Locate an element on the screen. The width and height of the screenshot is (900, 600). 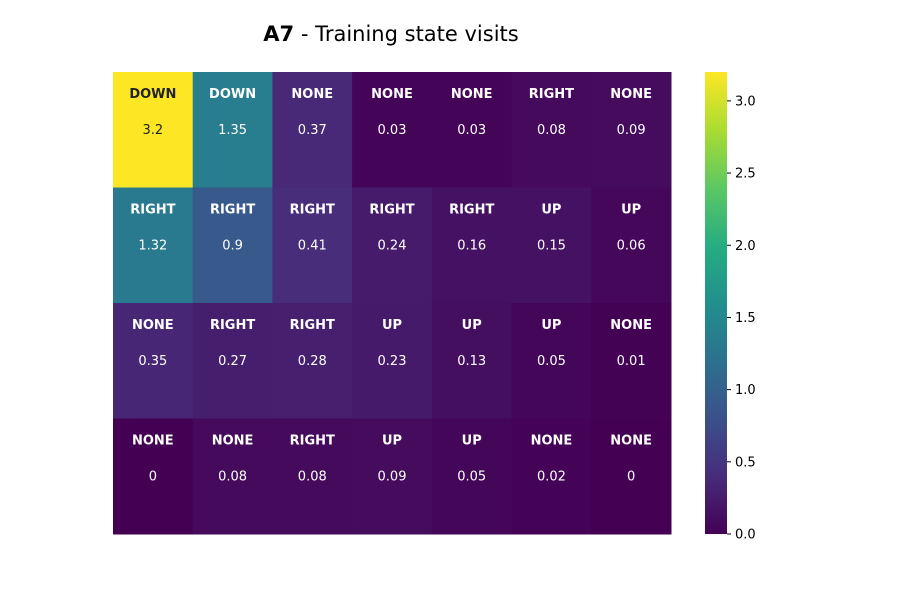
colorbar: 0.0 0.5 1.0 1.5 2.0 2.5 3.0 is located at coordinates (730, 307).